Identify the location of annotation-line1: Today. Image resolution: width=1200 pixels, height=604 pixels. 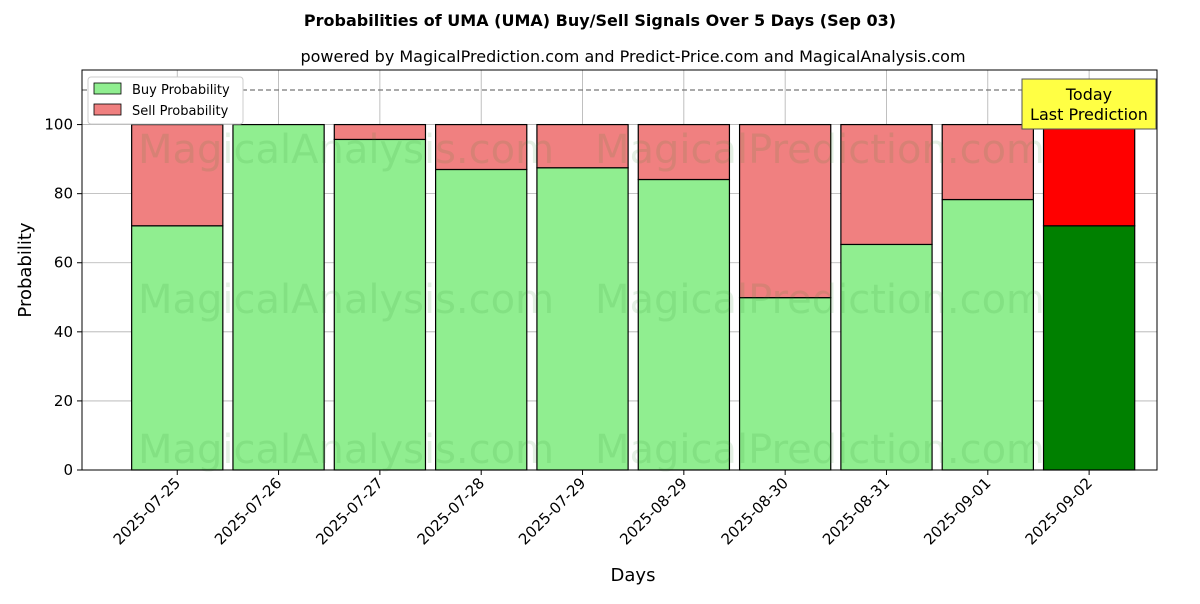
(1088, 94).